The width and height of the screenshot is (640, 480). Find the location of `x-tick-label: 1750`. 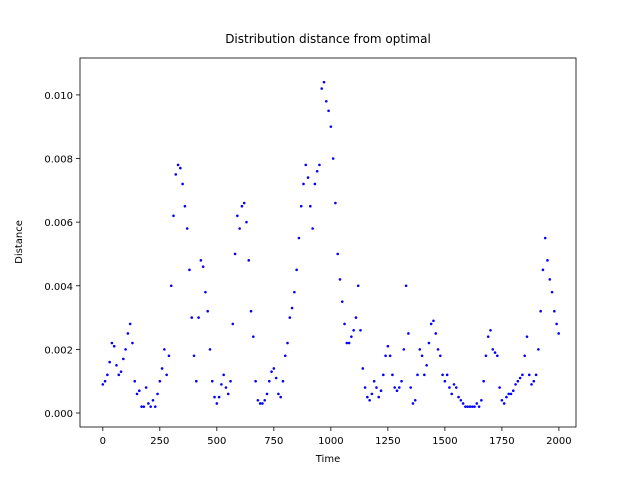

x-tick-label: 1750 is located at coordinates (501, 441).